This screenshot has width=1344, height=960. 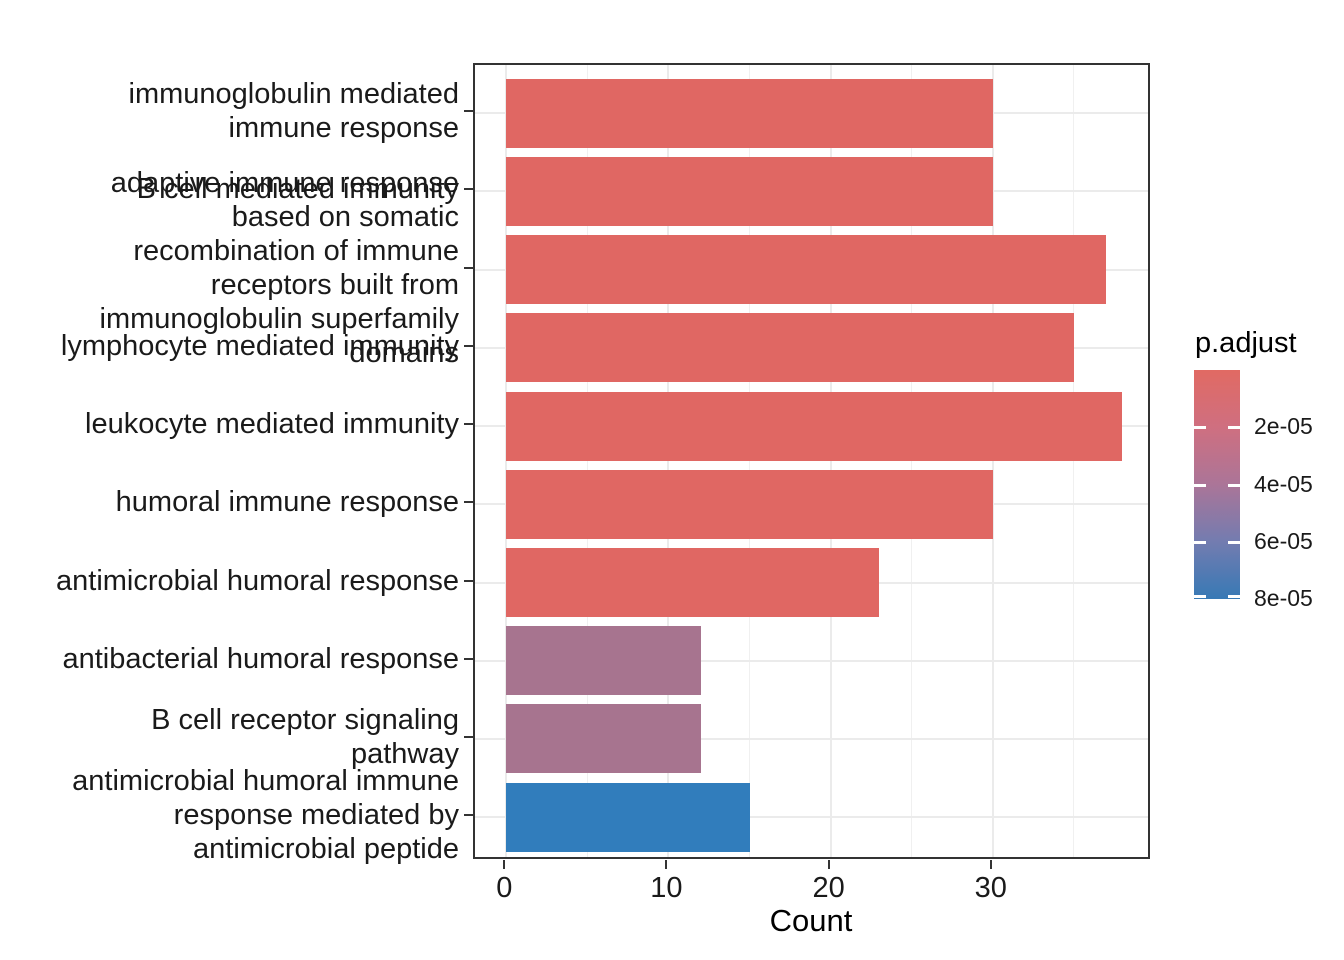 I want to click on y-axis-label: antimicrobial humoral response, so click(x=257, y=580).